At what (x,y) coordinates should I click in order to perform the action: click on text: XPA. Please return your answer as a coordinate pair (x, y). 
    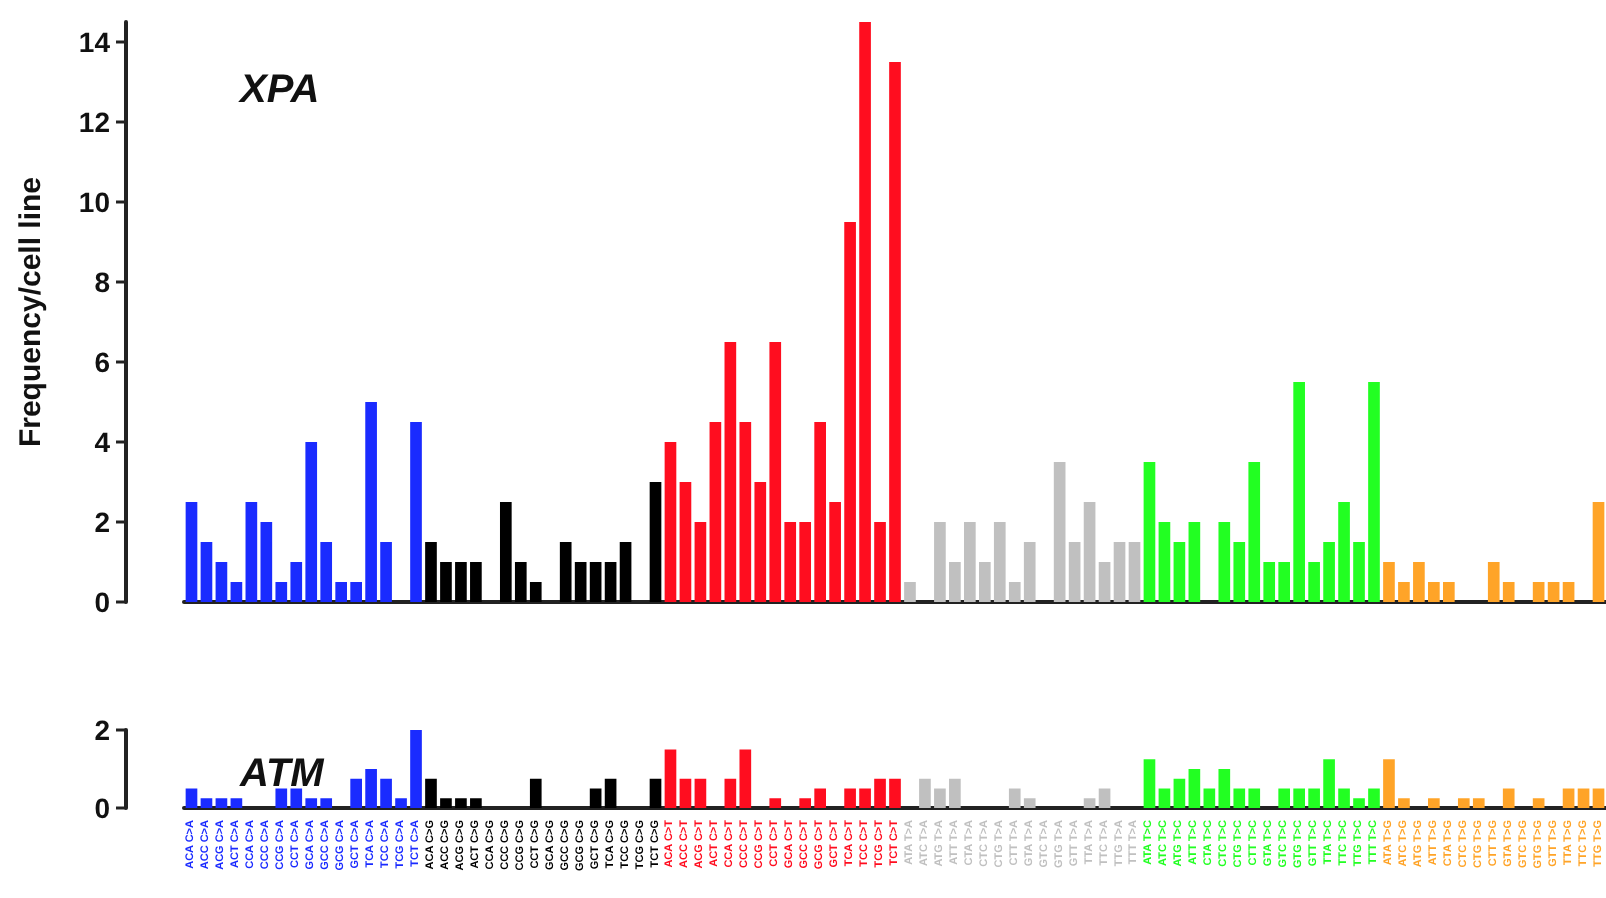
    Looking at the image, I should click on (279, 90).